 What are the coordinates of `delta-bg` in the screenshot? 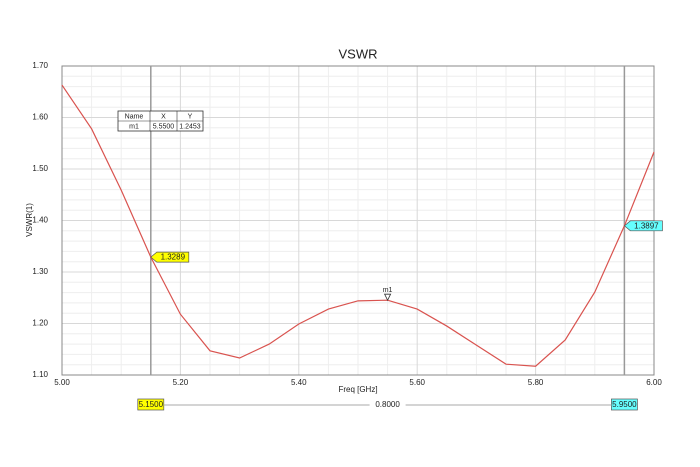 It's located at (387, 405).